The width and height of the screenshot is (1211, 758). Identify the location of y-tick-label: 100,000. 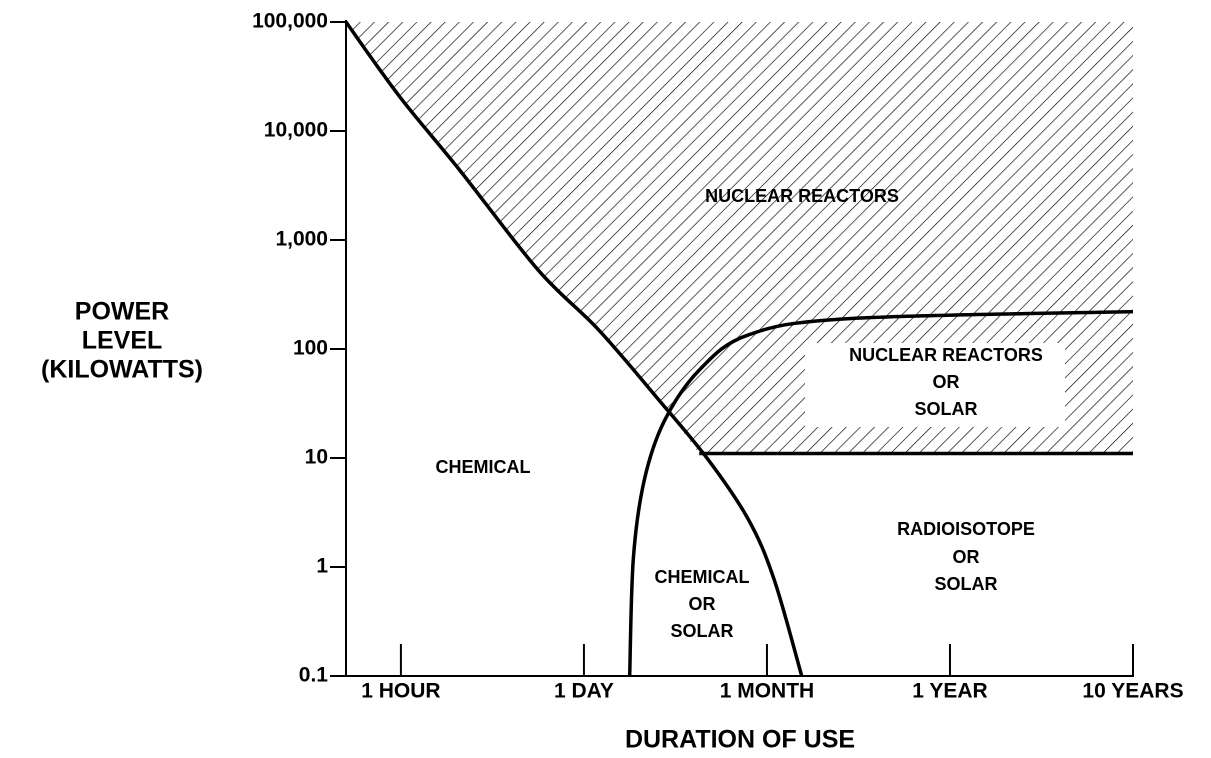
(290, 21).